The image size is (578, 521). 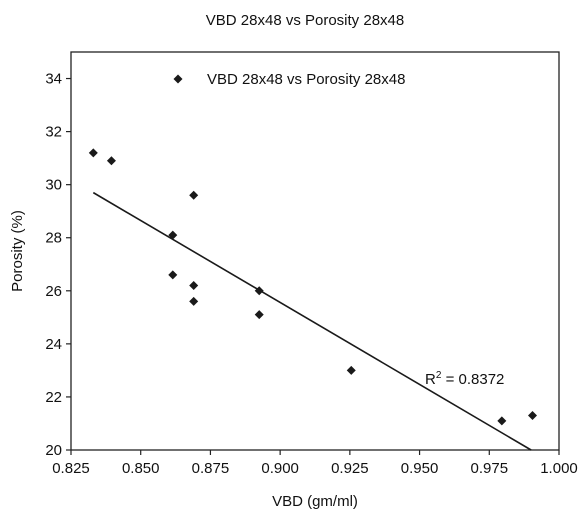 I want to click on r-squared-annotation: R2 = 0.8372, so click(x=464, y=379).